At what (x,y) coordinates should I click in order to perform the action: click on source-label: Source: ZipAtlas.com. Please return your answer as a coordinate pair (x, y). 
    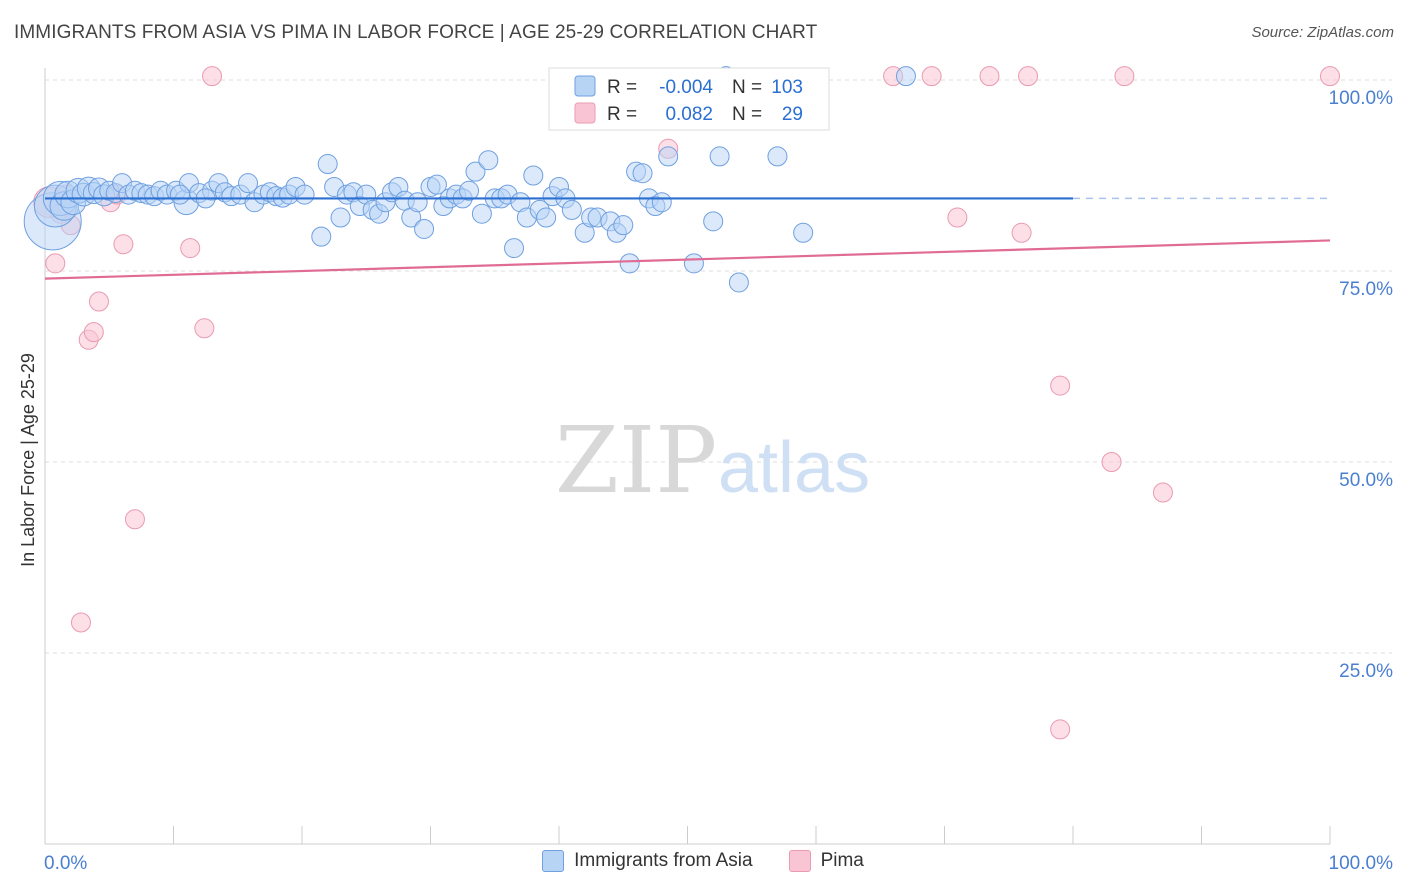
    Looking at the image, I should click on (1322, 32).